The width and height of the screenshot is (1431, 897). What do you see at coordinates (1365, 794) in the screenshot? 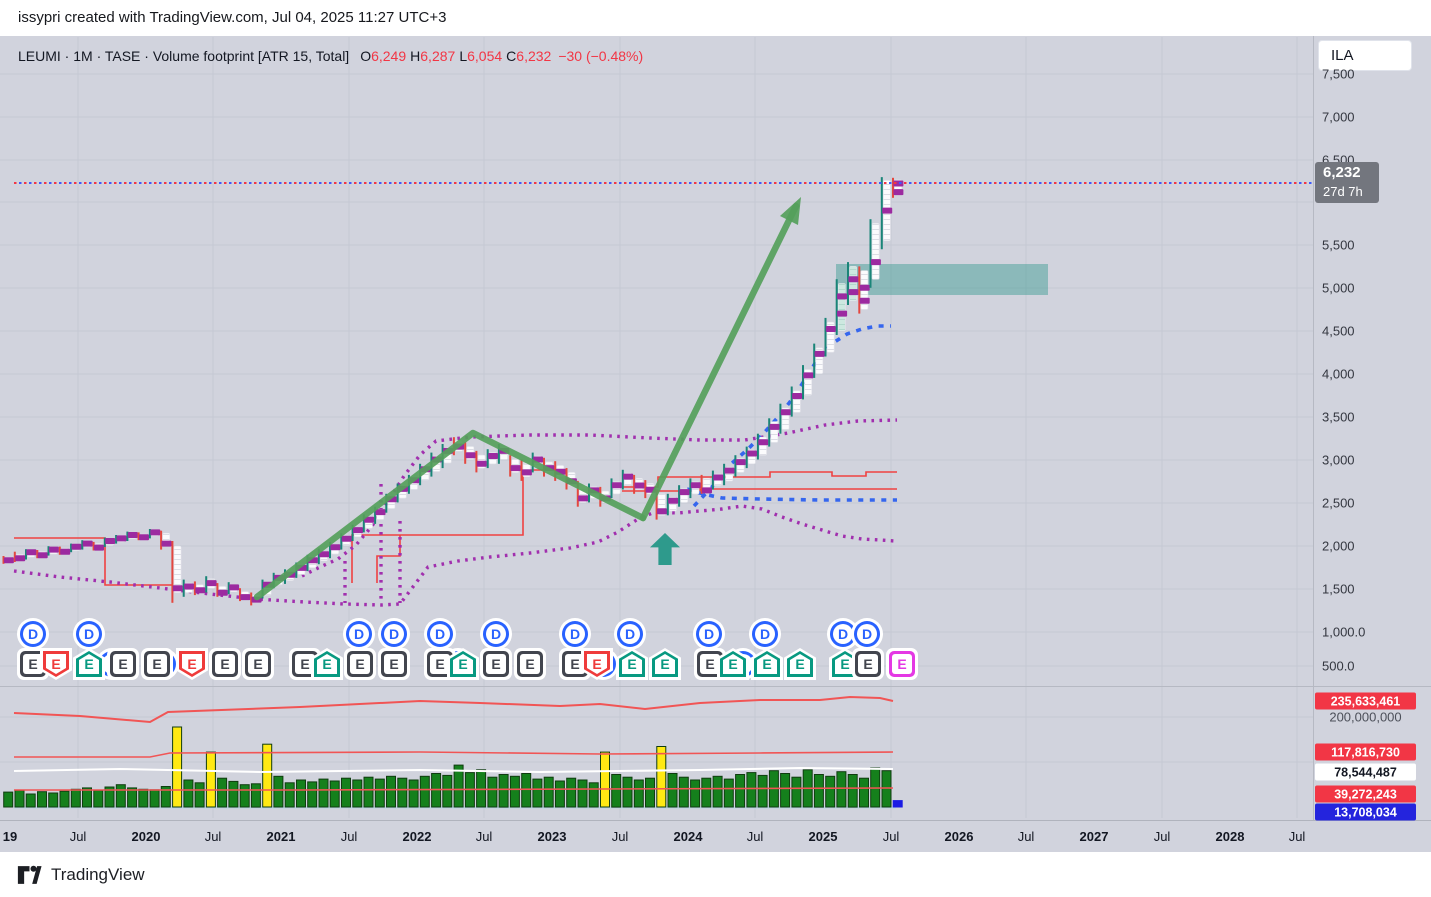
I see `volume-tick-label: 39,272,243` at bounding box center [1365, 794].